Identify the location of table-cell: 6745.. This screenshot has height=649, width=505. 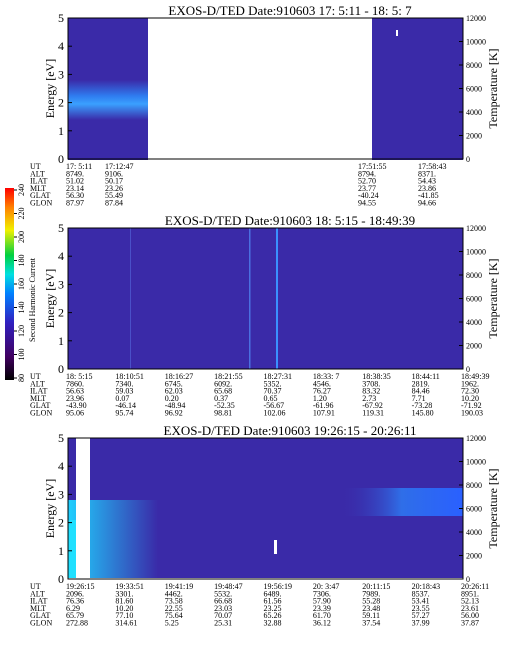
(174, 383).